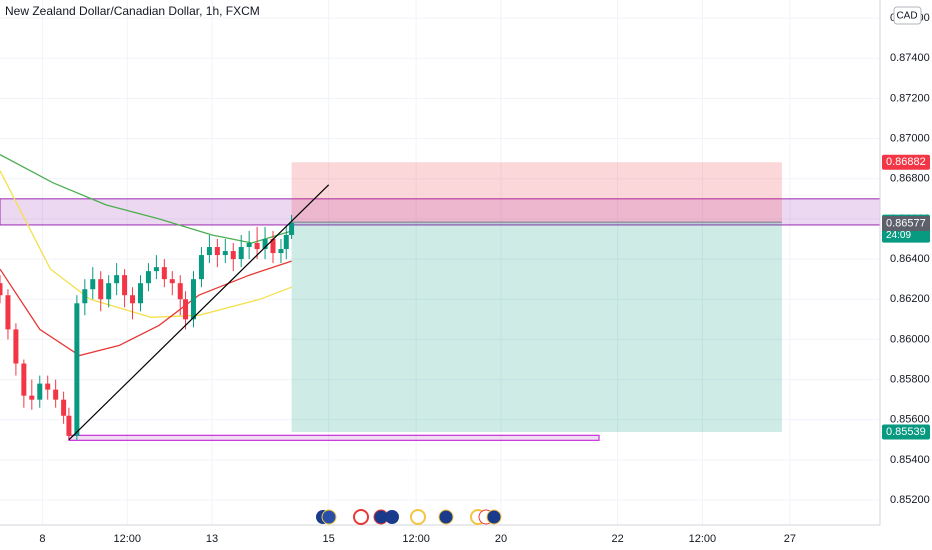  What do you see at coordinates (790, 539) in the screenshot?
I see `x-tick-label: 27` at bounding box center [790, 539].